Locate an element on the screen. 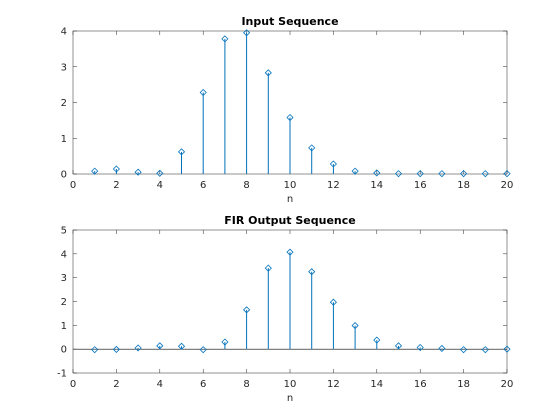  y-tick-label: 5 is located at coordinates (64, 231).